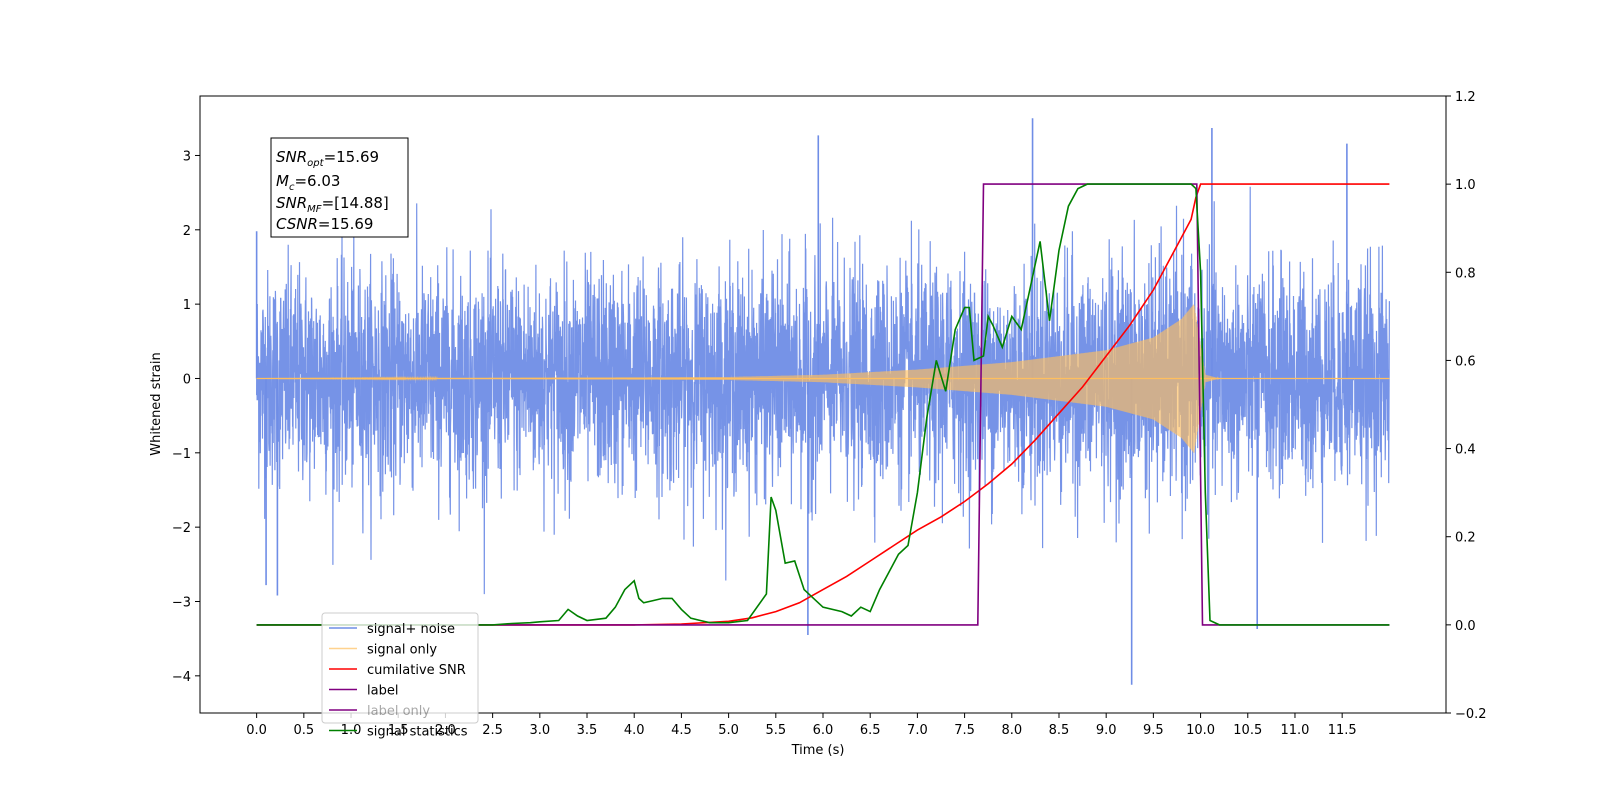  What do you see at coordinates (1011, 730) in the screenshot?
I see `x-tick-label: 8.0` at bounding box center [1011, 730].